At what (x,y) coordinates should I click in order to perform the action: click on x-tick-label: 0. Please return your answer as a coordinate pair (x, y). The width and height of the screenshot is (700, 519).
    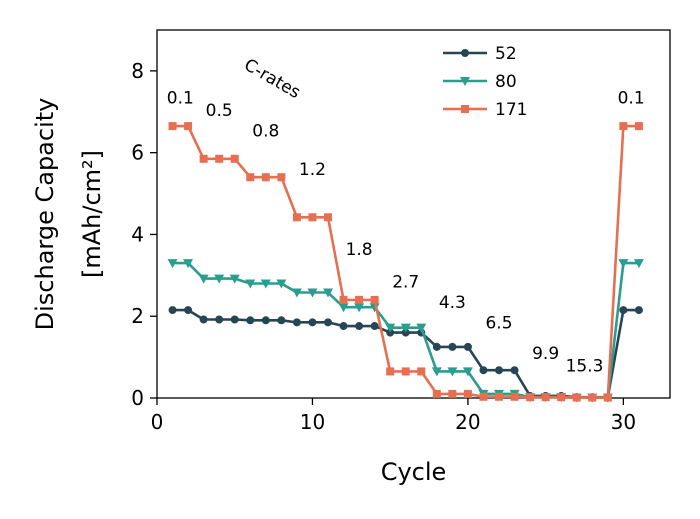
    Looking at the image, I should click on (157, 422).